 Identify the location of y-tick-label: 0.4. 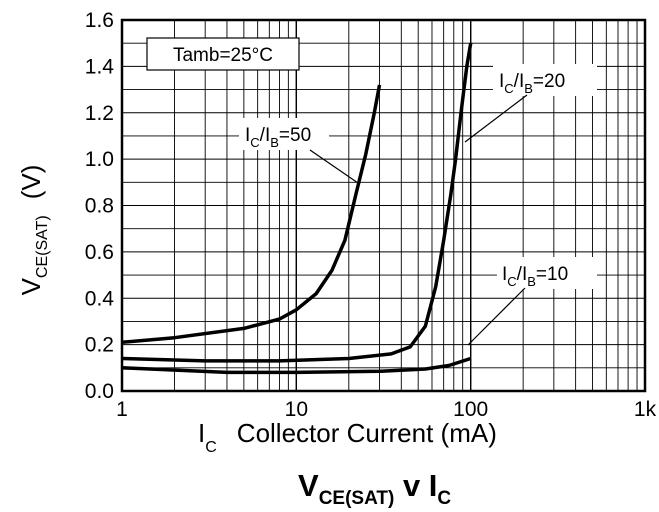
(100, 298).